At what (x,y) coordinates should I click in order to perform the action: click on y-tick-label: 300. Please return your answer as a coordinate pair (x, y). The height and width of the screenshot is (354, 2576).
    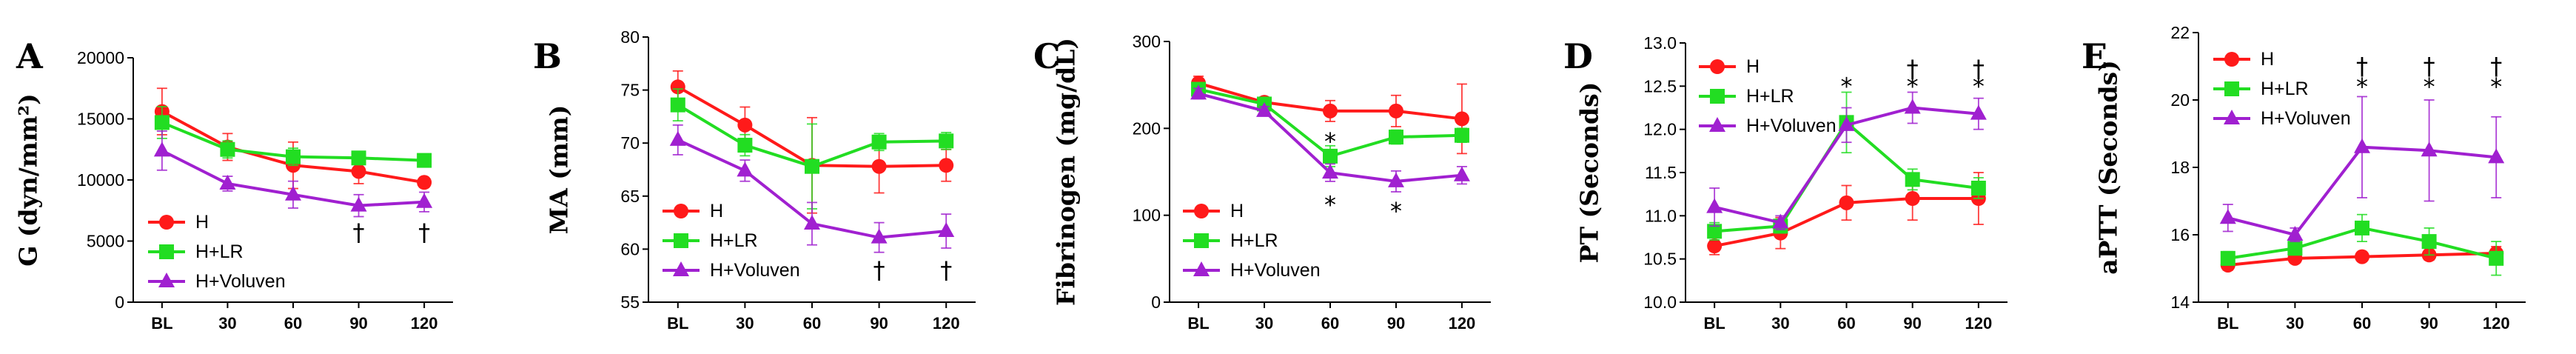
    Looking at the image, I should click on (1147, 41).